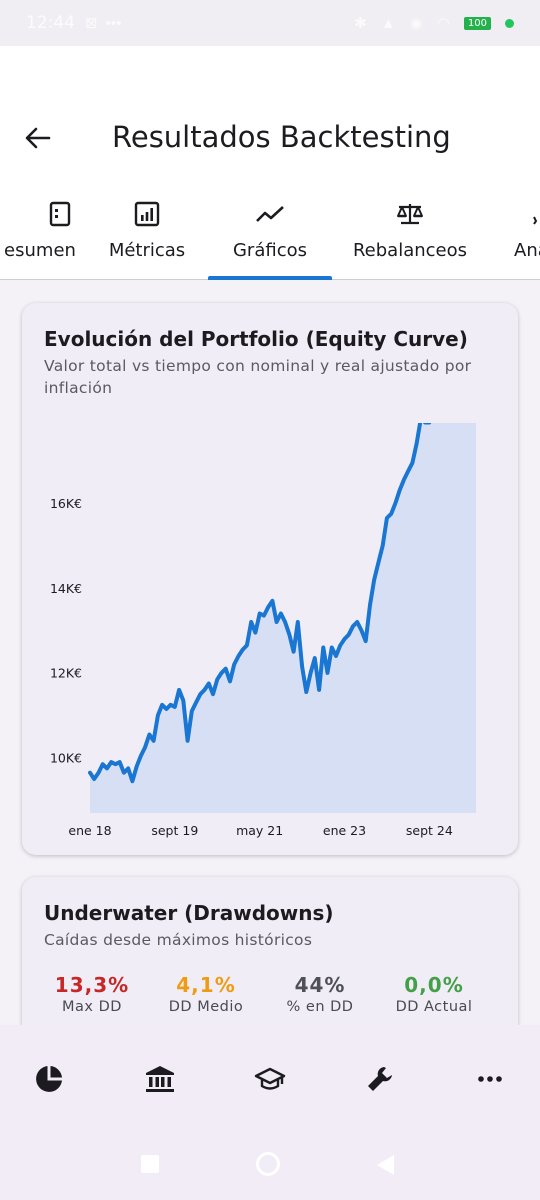 This screenshot has width=540, height=1200. What do you see at coordinates (189, 913) in the screenshot?
I see `card-title: Underwater (Drawdowns)` at bounding box center [189, 913].